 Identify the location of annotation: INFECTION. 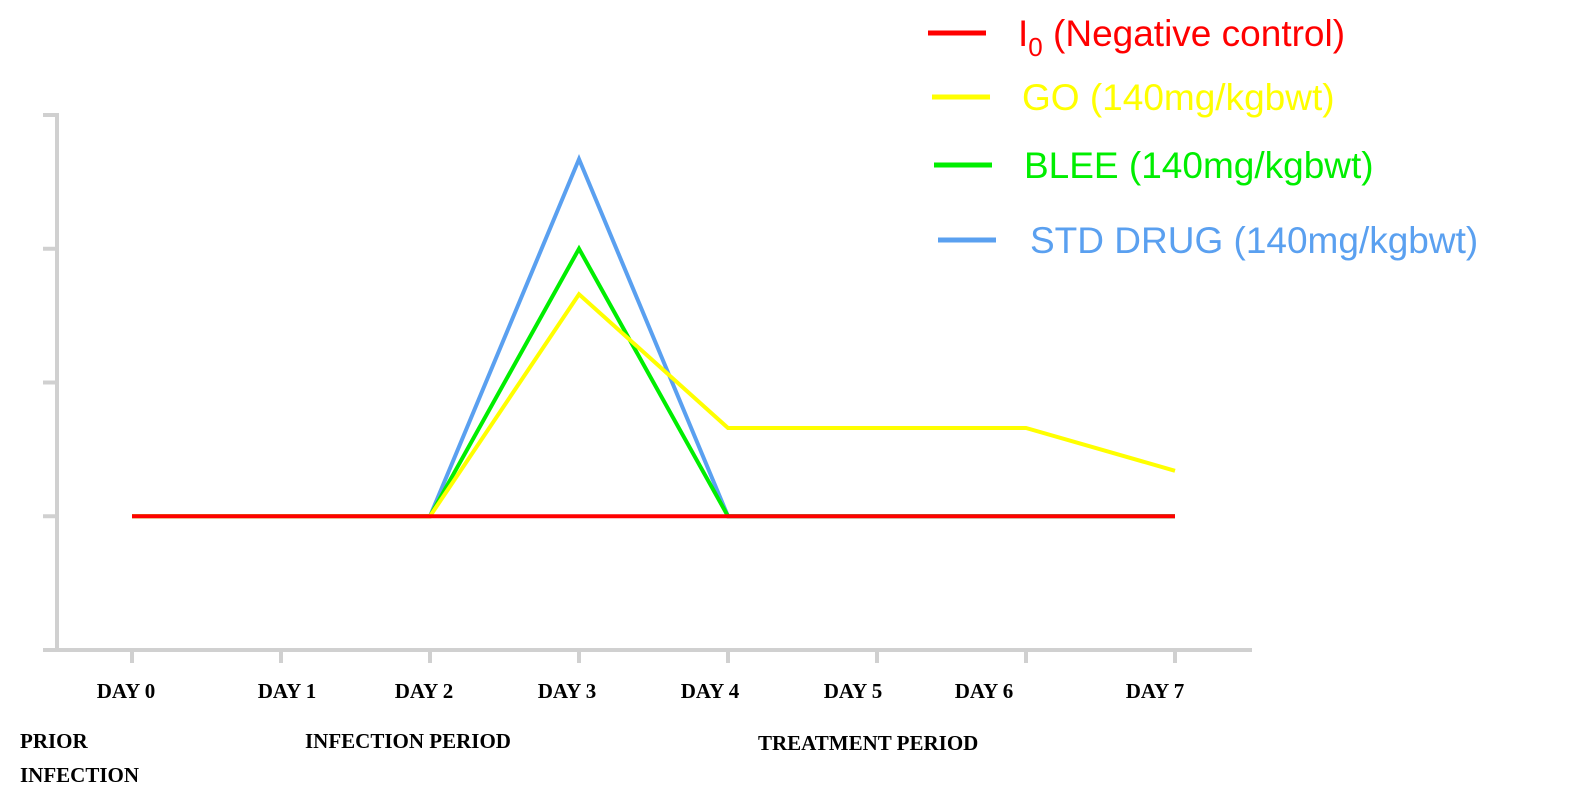
(79, 775).